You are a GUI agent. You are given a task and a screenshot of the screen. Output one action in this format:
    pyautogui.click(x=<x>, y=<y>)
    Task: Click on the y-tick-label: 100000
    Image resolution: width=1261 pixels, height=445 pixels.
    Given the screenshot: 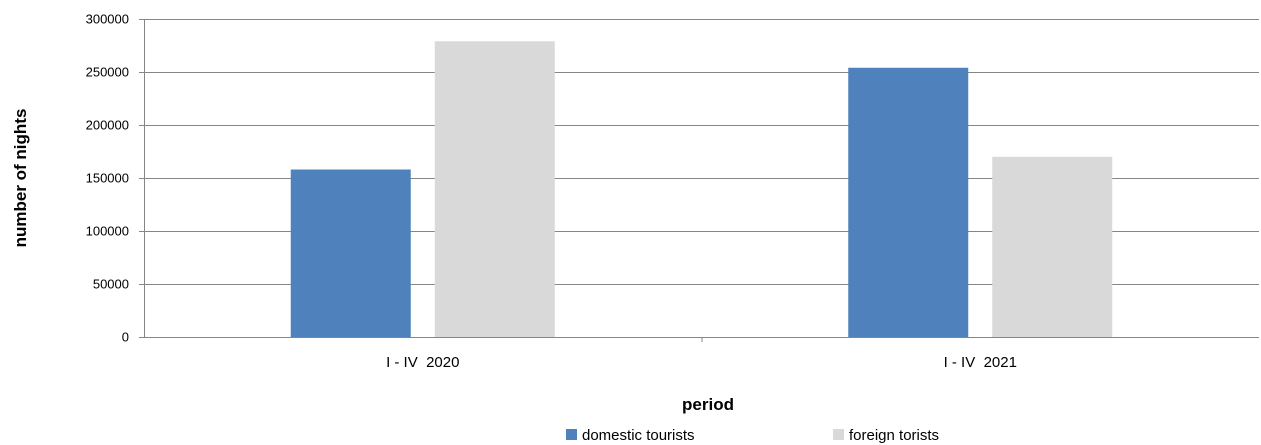 What is the action you would take?
    pyautogui.click(x=107, y=231)
    